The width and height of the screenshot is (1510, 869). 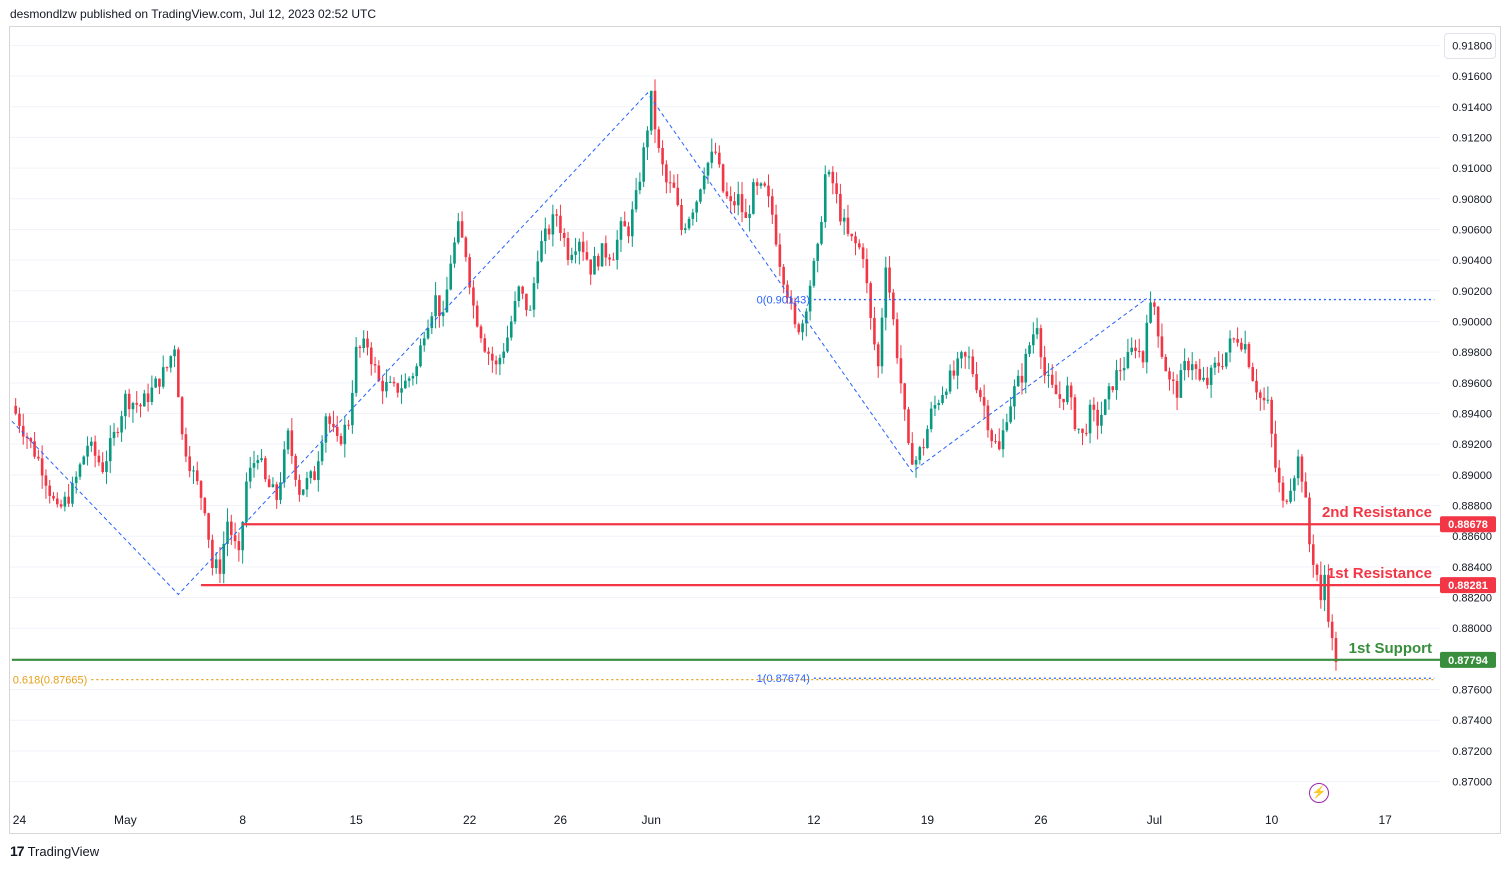 I want to click on y-tick-label: 0.90600, so click(x=1472, y=230).